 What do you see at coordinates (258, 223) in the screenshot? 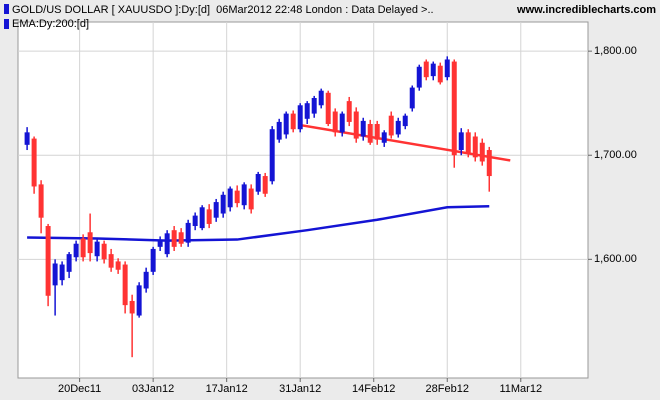
I see `ema-line` at bounding box center [258, 223].